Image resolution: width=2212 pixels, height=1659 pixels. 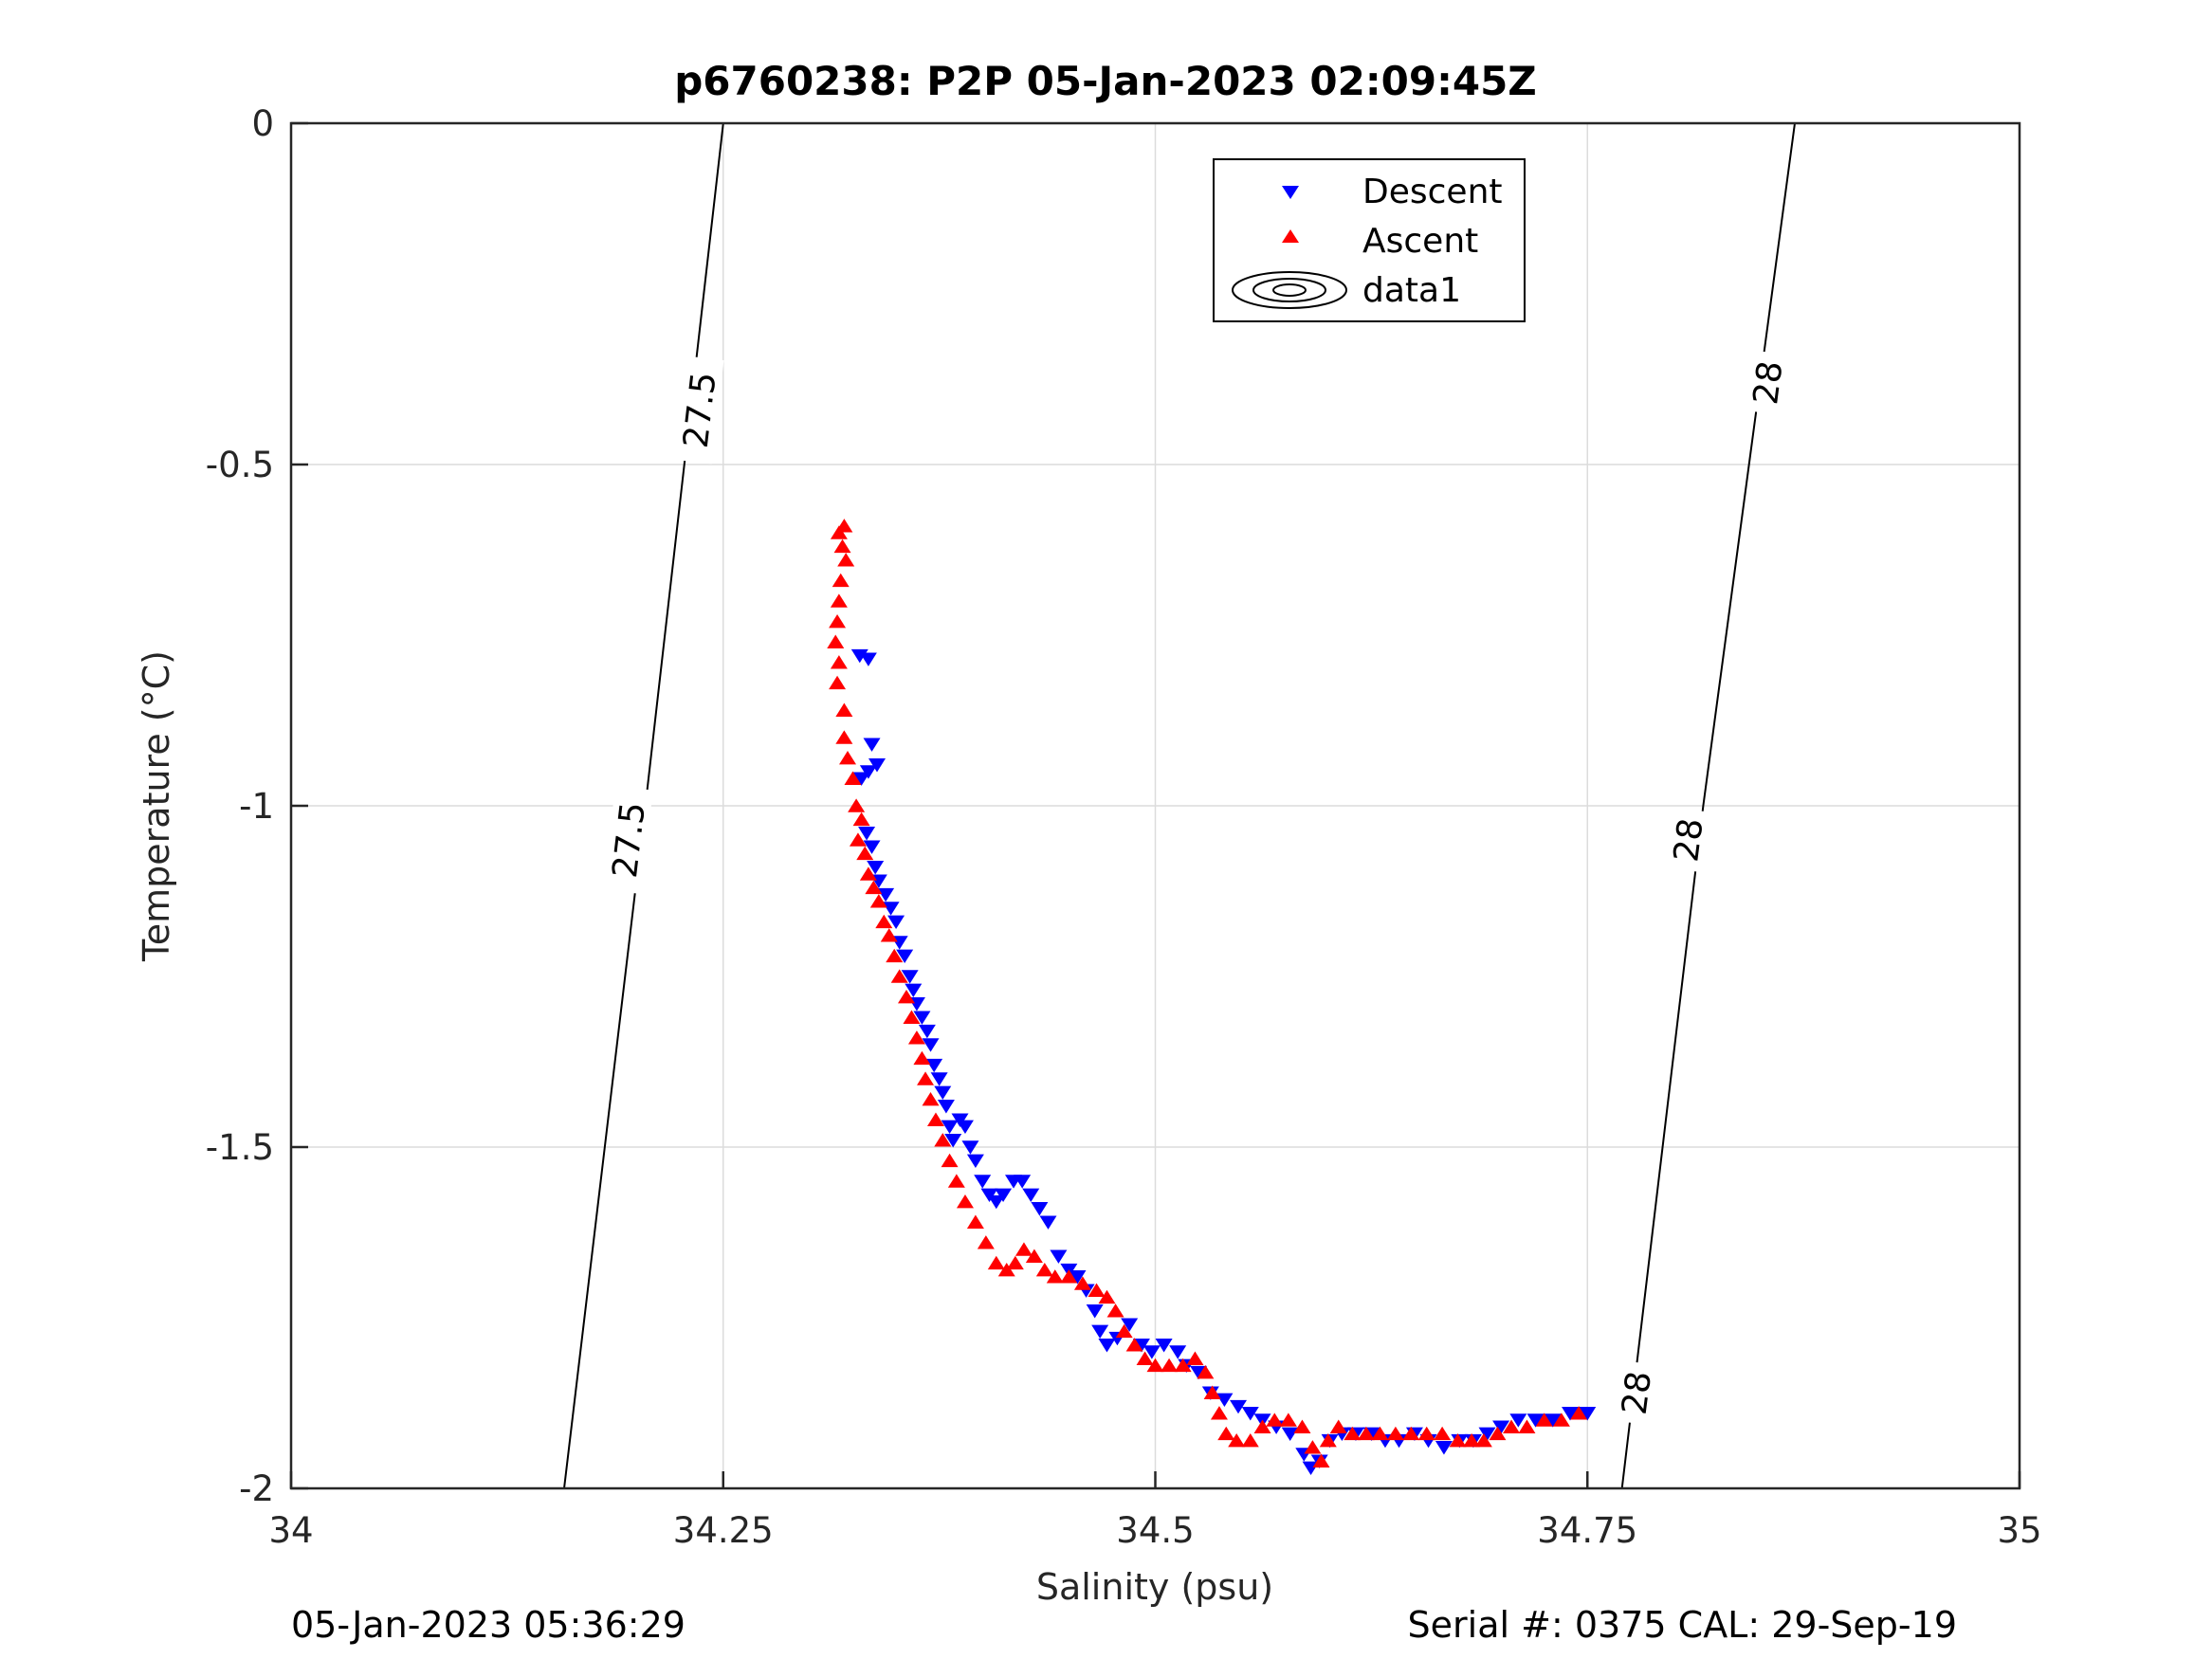 What do you see at coordinates (1290, 192) in the screenshot?
I see `legend-descent-marker` at bounding box center [1290, 192].